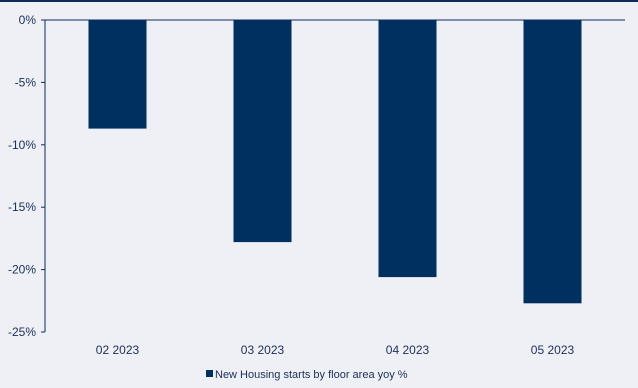 The height and width of the screenshot is (388, 638). Describe the element at coordinates (407, 149) in the screenshot. I see `bar-04-2023` at that location.